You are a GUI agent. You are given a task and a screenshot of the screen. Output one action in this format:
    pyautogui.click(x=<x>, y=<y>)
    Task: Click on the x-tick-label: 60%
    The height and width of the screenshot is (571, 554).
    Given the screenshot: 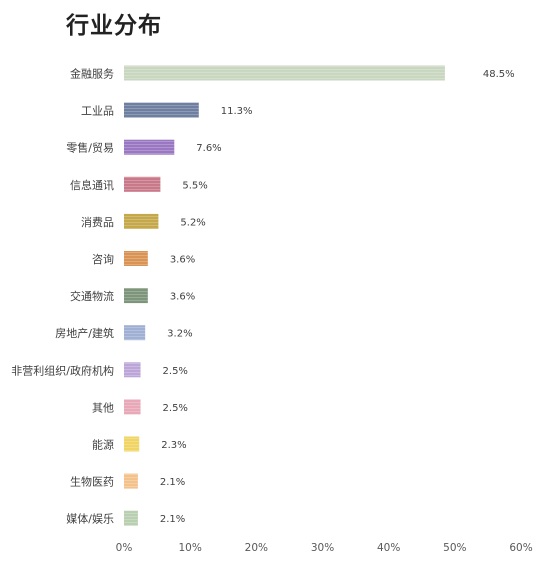 What is the action you would take?
    pyautogui.click(x=520, y=548)
    